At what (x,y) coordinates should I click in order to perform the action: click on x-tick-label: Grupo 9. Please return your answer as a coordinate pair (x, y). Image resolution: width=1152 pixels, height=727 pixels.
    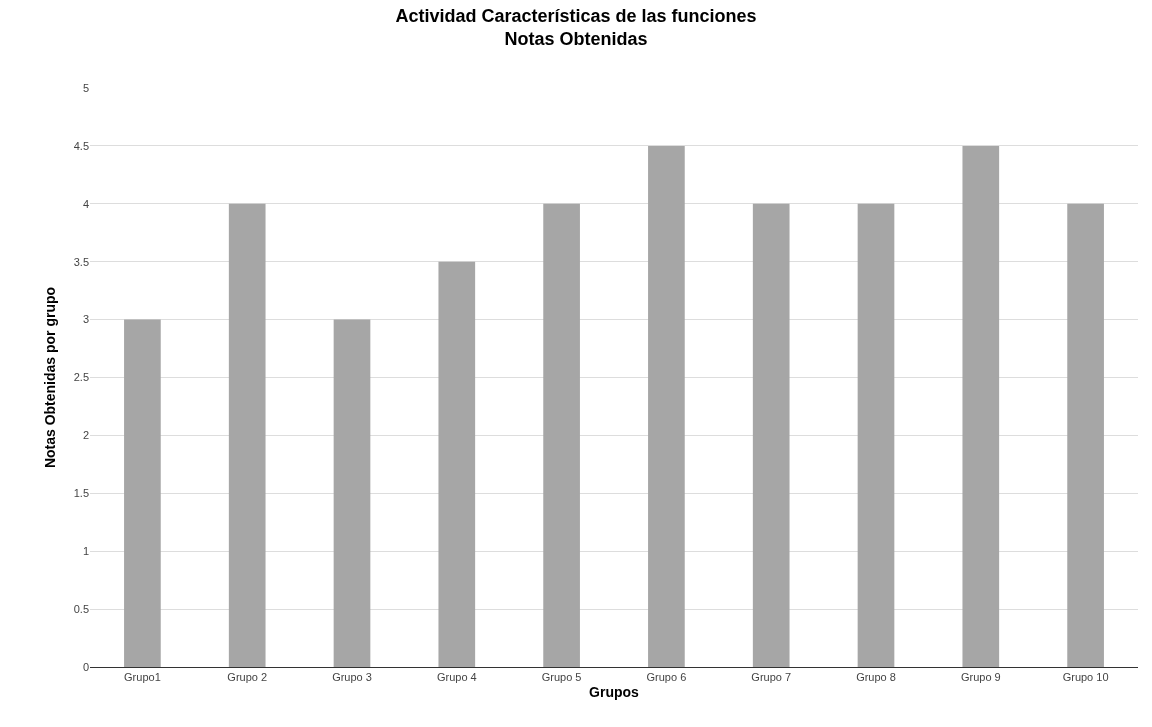
    Looking at the image, I should click on (980, 677).